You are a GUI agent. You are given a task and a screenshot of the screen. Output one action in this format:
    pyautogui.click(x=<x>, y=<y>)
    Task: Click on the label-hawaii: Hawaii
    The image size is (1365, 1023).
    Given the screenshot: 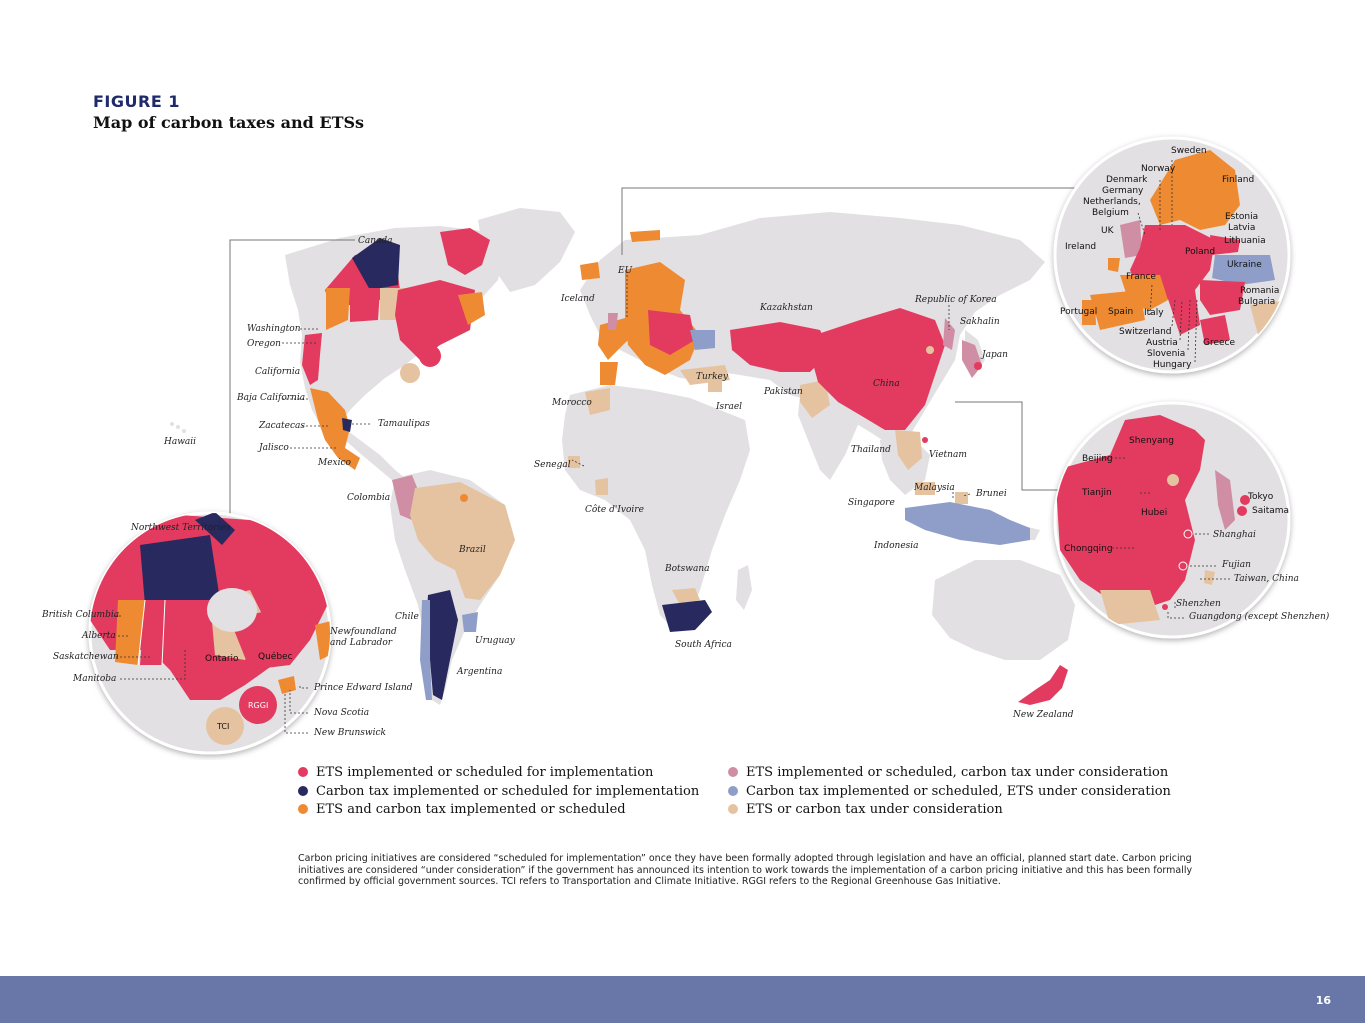 What is the action you would take?
    pyautogui.click(x=179, y=442)
    